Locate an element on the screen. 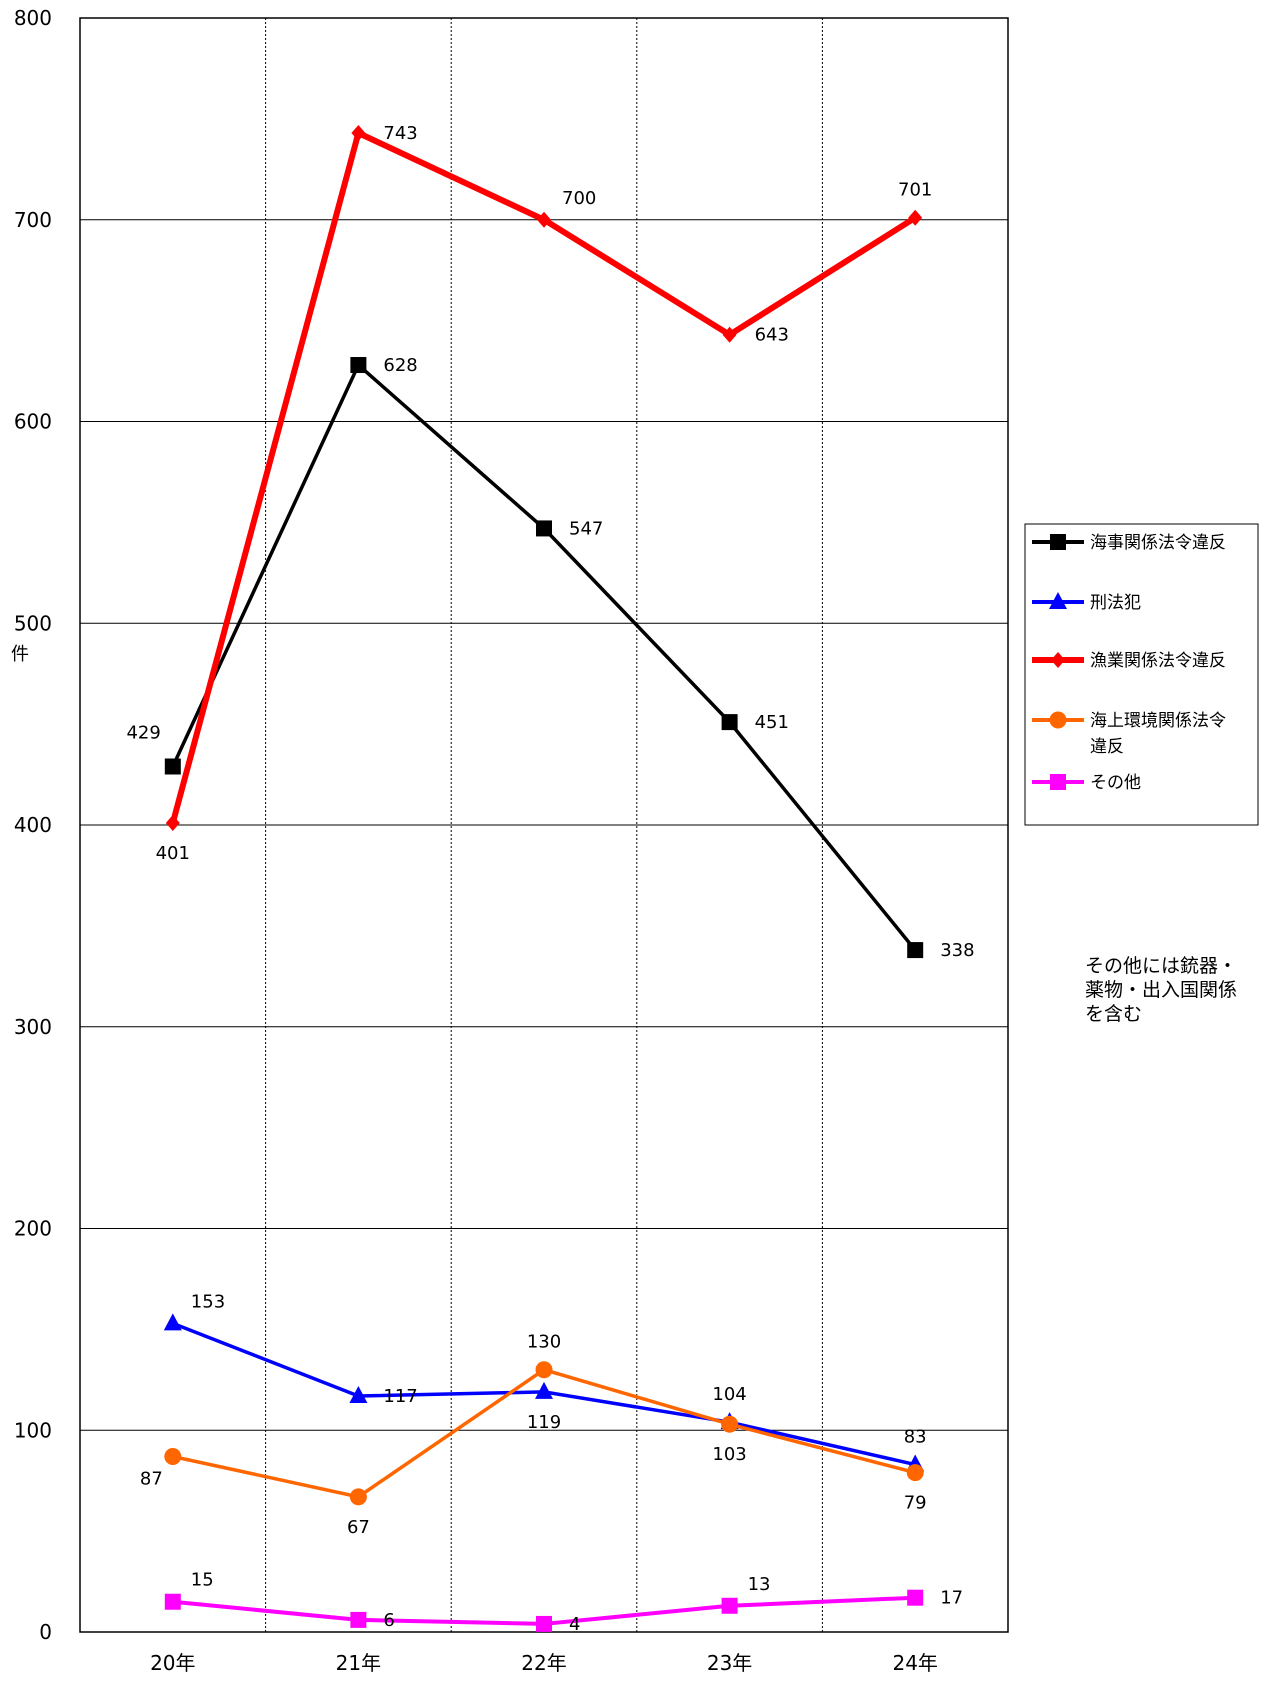 The height and width of the screenshot is (1681, 1266). x-tick-label: 23年 is located at coordinates (729, 1663).